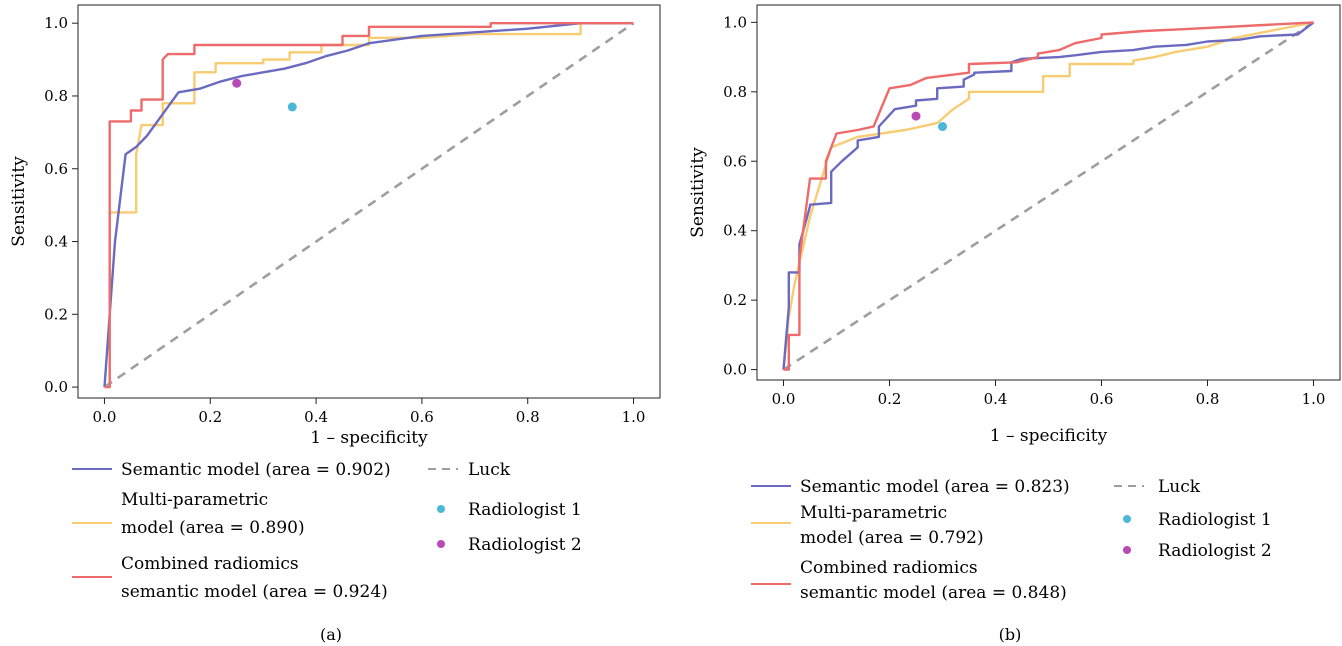 This screenshot has width=1342, height=646. What do you see at coordinates (254, 592) in the screenshot?
I see `legend-combined-line2: semantic model (area = 0.924)` at bounding box center [254, 592].